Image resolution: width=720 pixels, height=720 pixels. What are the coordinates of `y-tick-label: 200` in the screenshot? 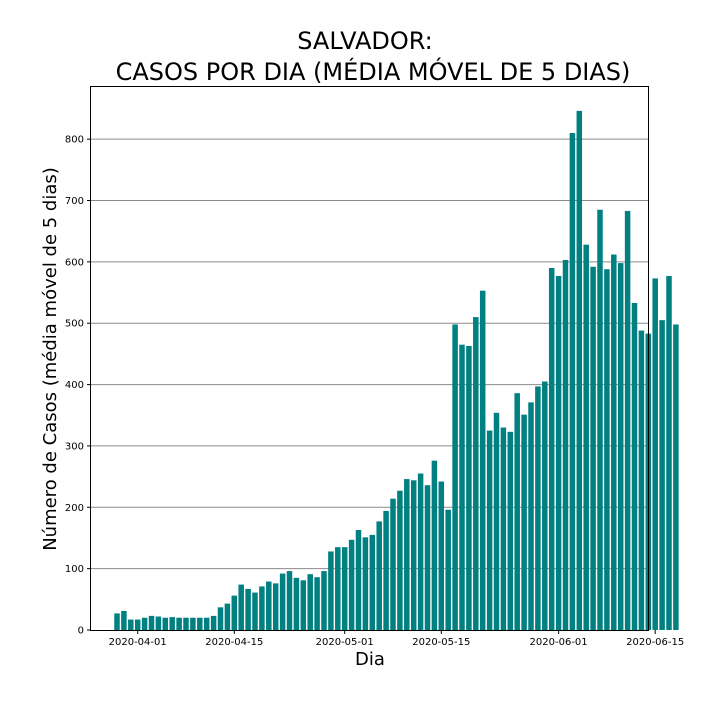 It's located at (74, 508).